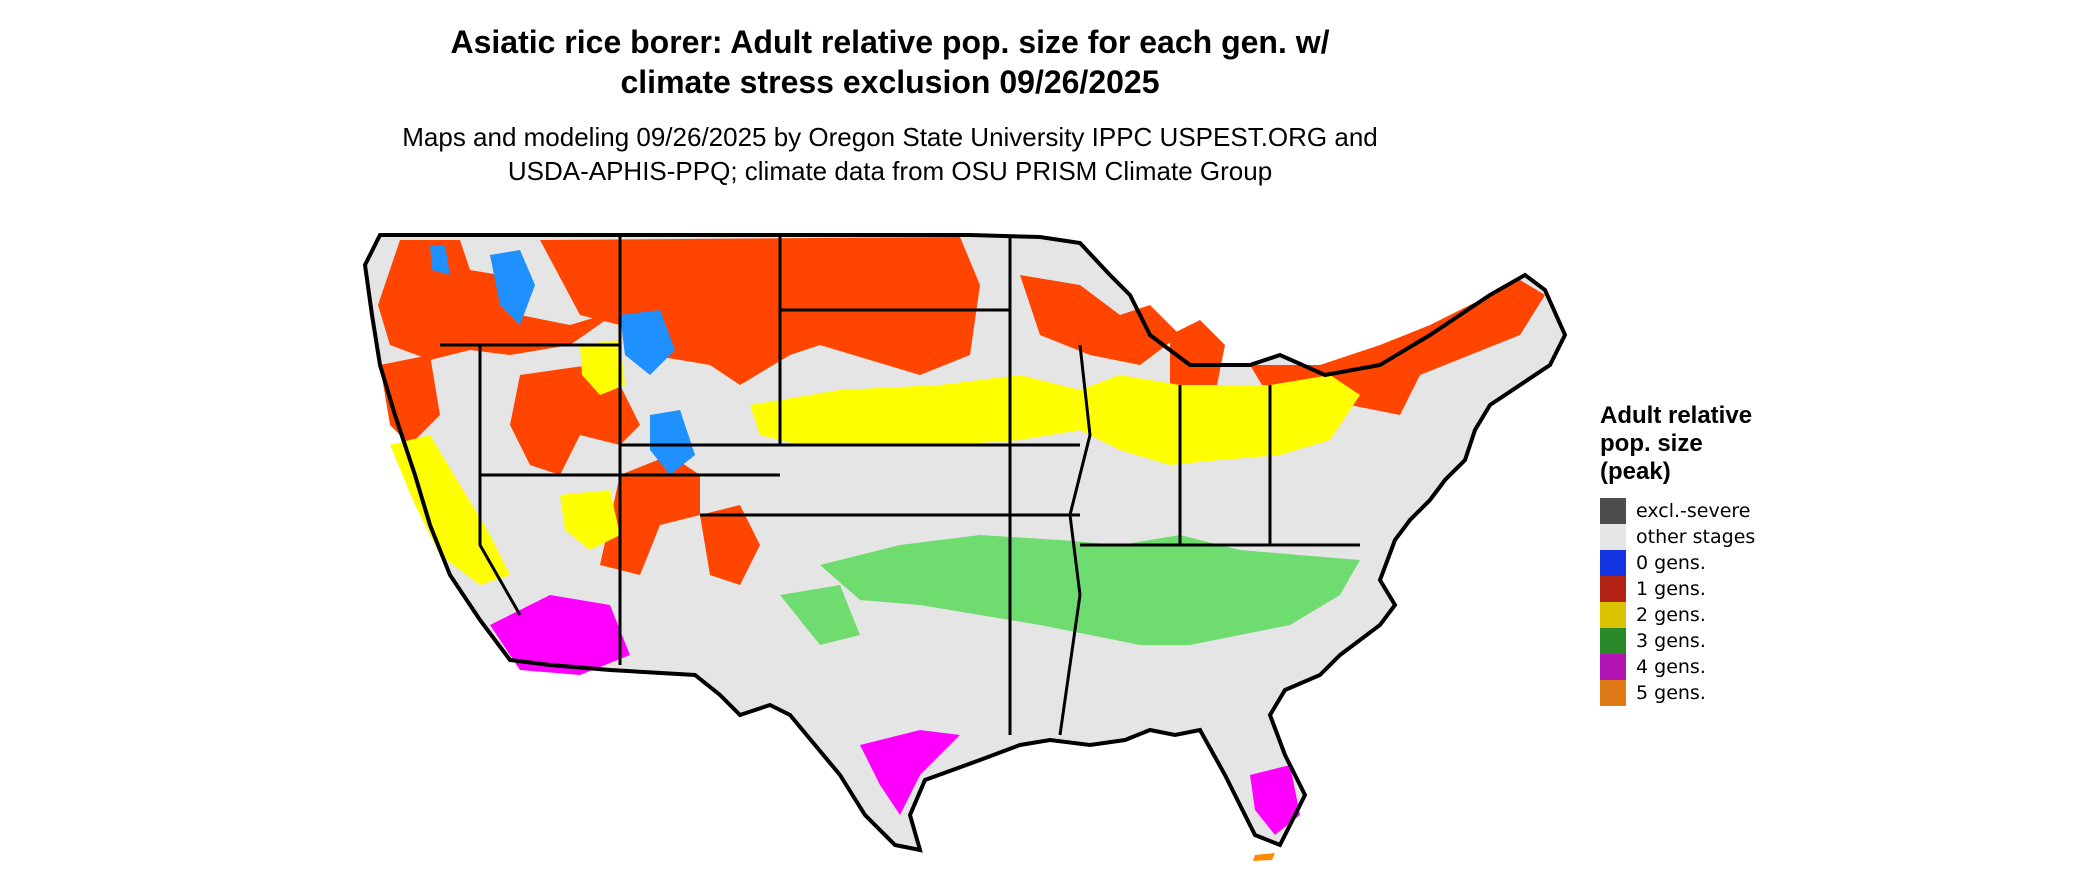 Image resolution: width=2100 pixels, height=892 pixels. I want to click on legend-item-other-stages: other stages, so click(1677, 537).